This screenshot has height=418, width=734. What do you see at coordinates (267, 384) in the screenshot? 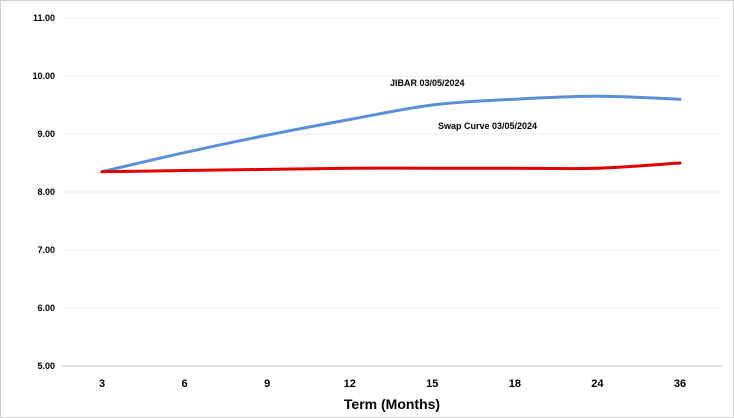
I see `x-tick-label: 9` at bounding box center [267, 384].